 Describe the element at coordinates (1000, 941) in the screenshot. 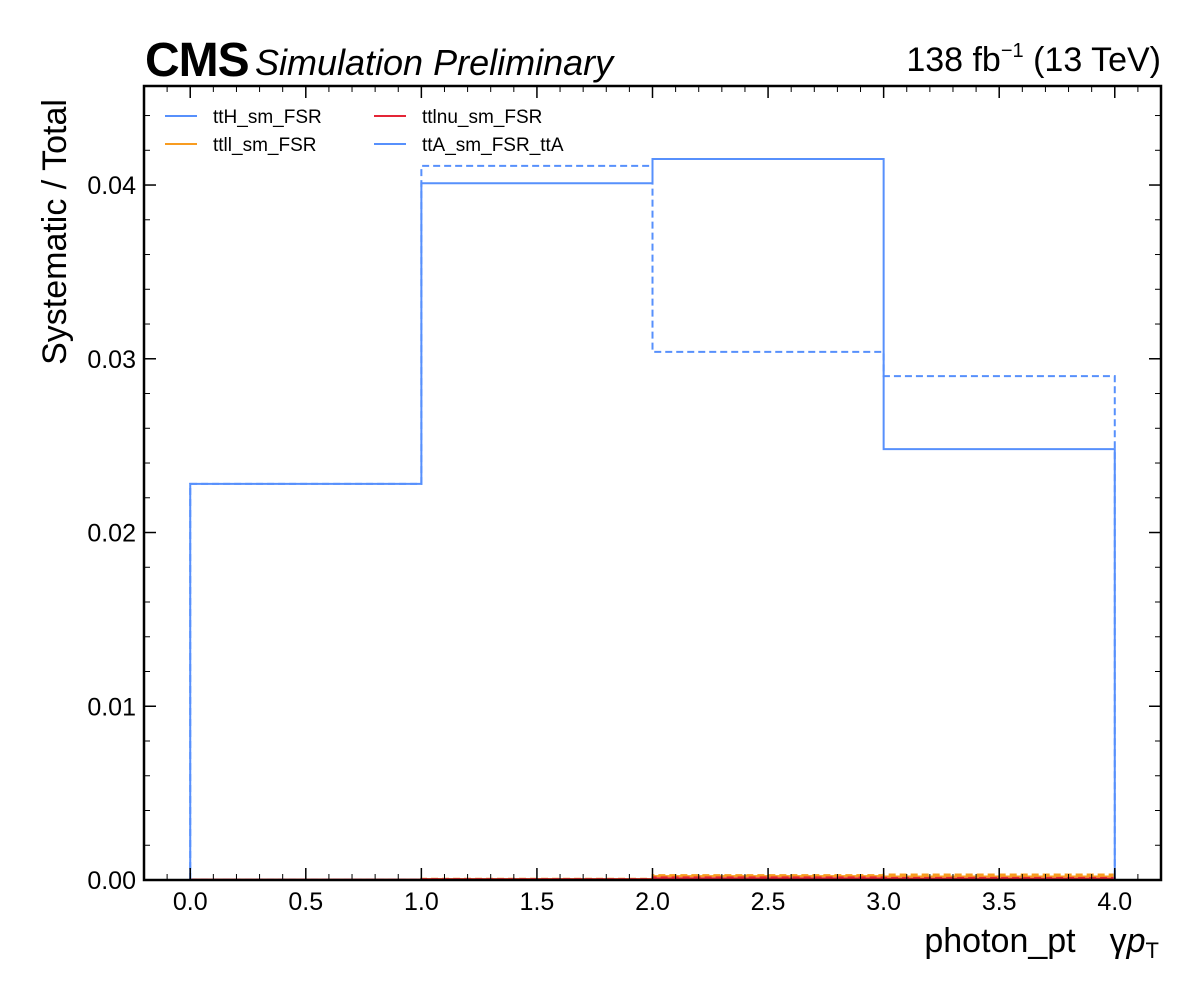

I see `x-axis-name: photon_pt` at that location.